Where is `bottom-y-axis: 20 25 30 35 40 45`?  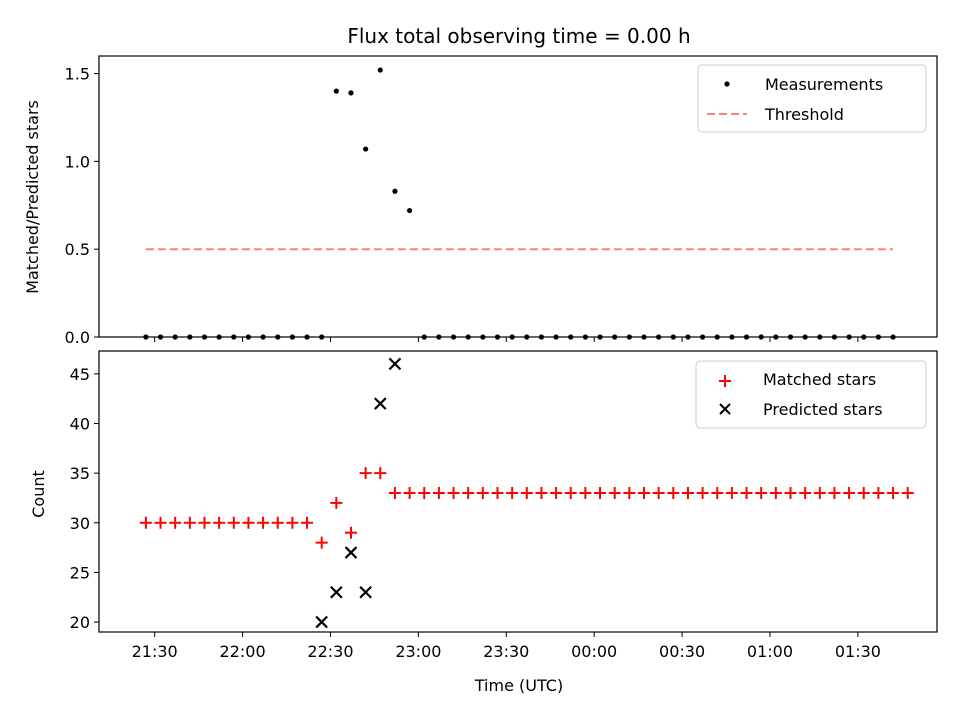
bottom-y-axis: 20 25 30 35 40 45 is located at coordinates (84, 498).